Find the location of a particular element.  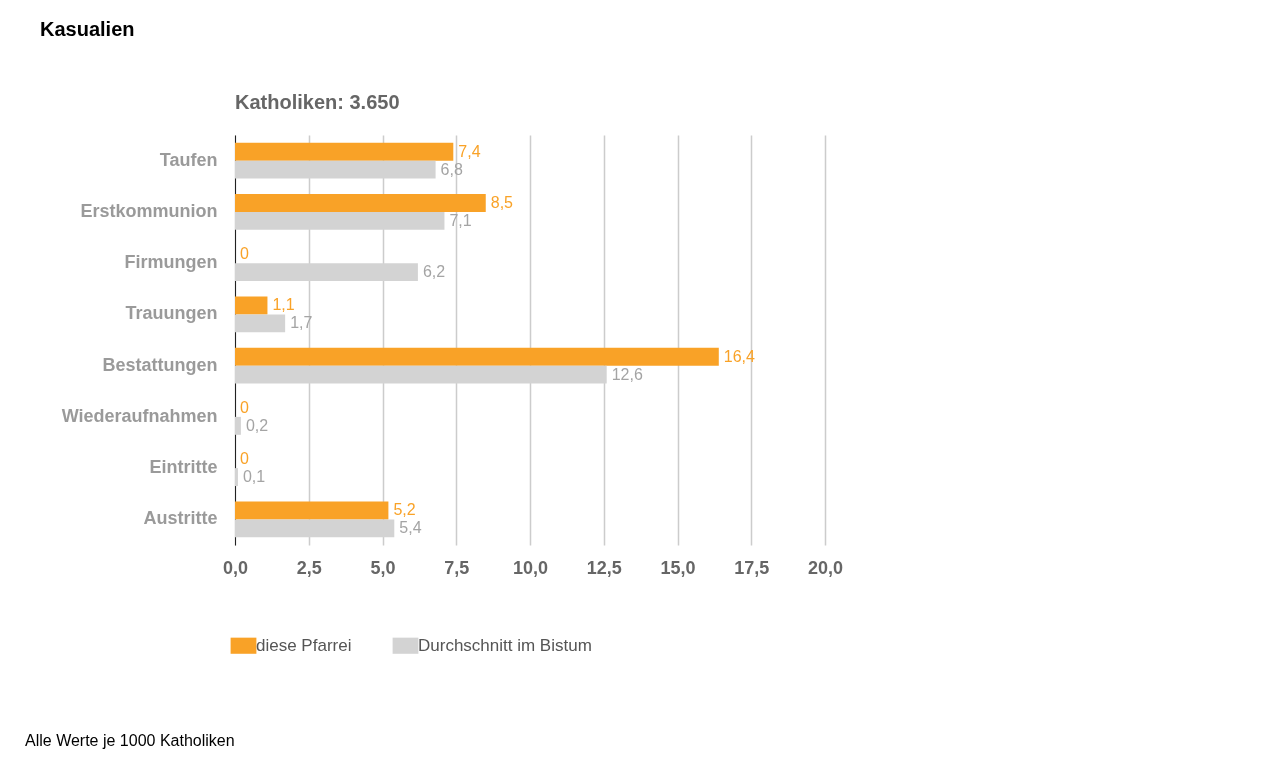

x-tick-label: 10,0 is located at coordinates (530, 567).